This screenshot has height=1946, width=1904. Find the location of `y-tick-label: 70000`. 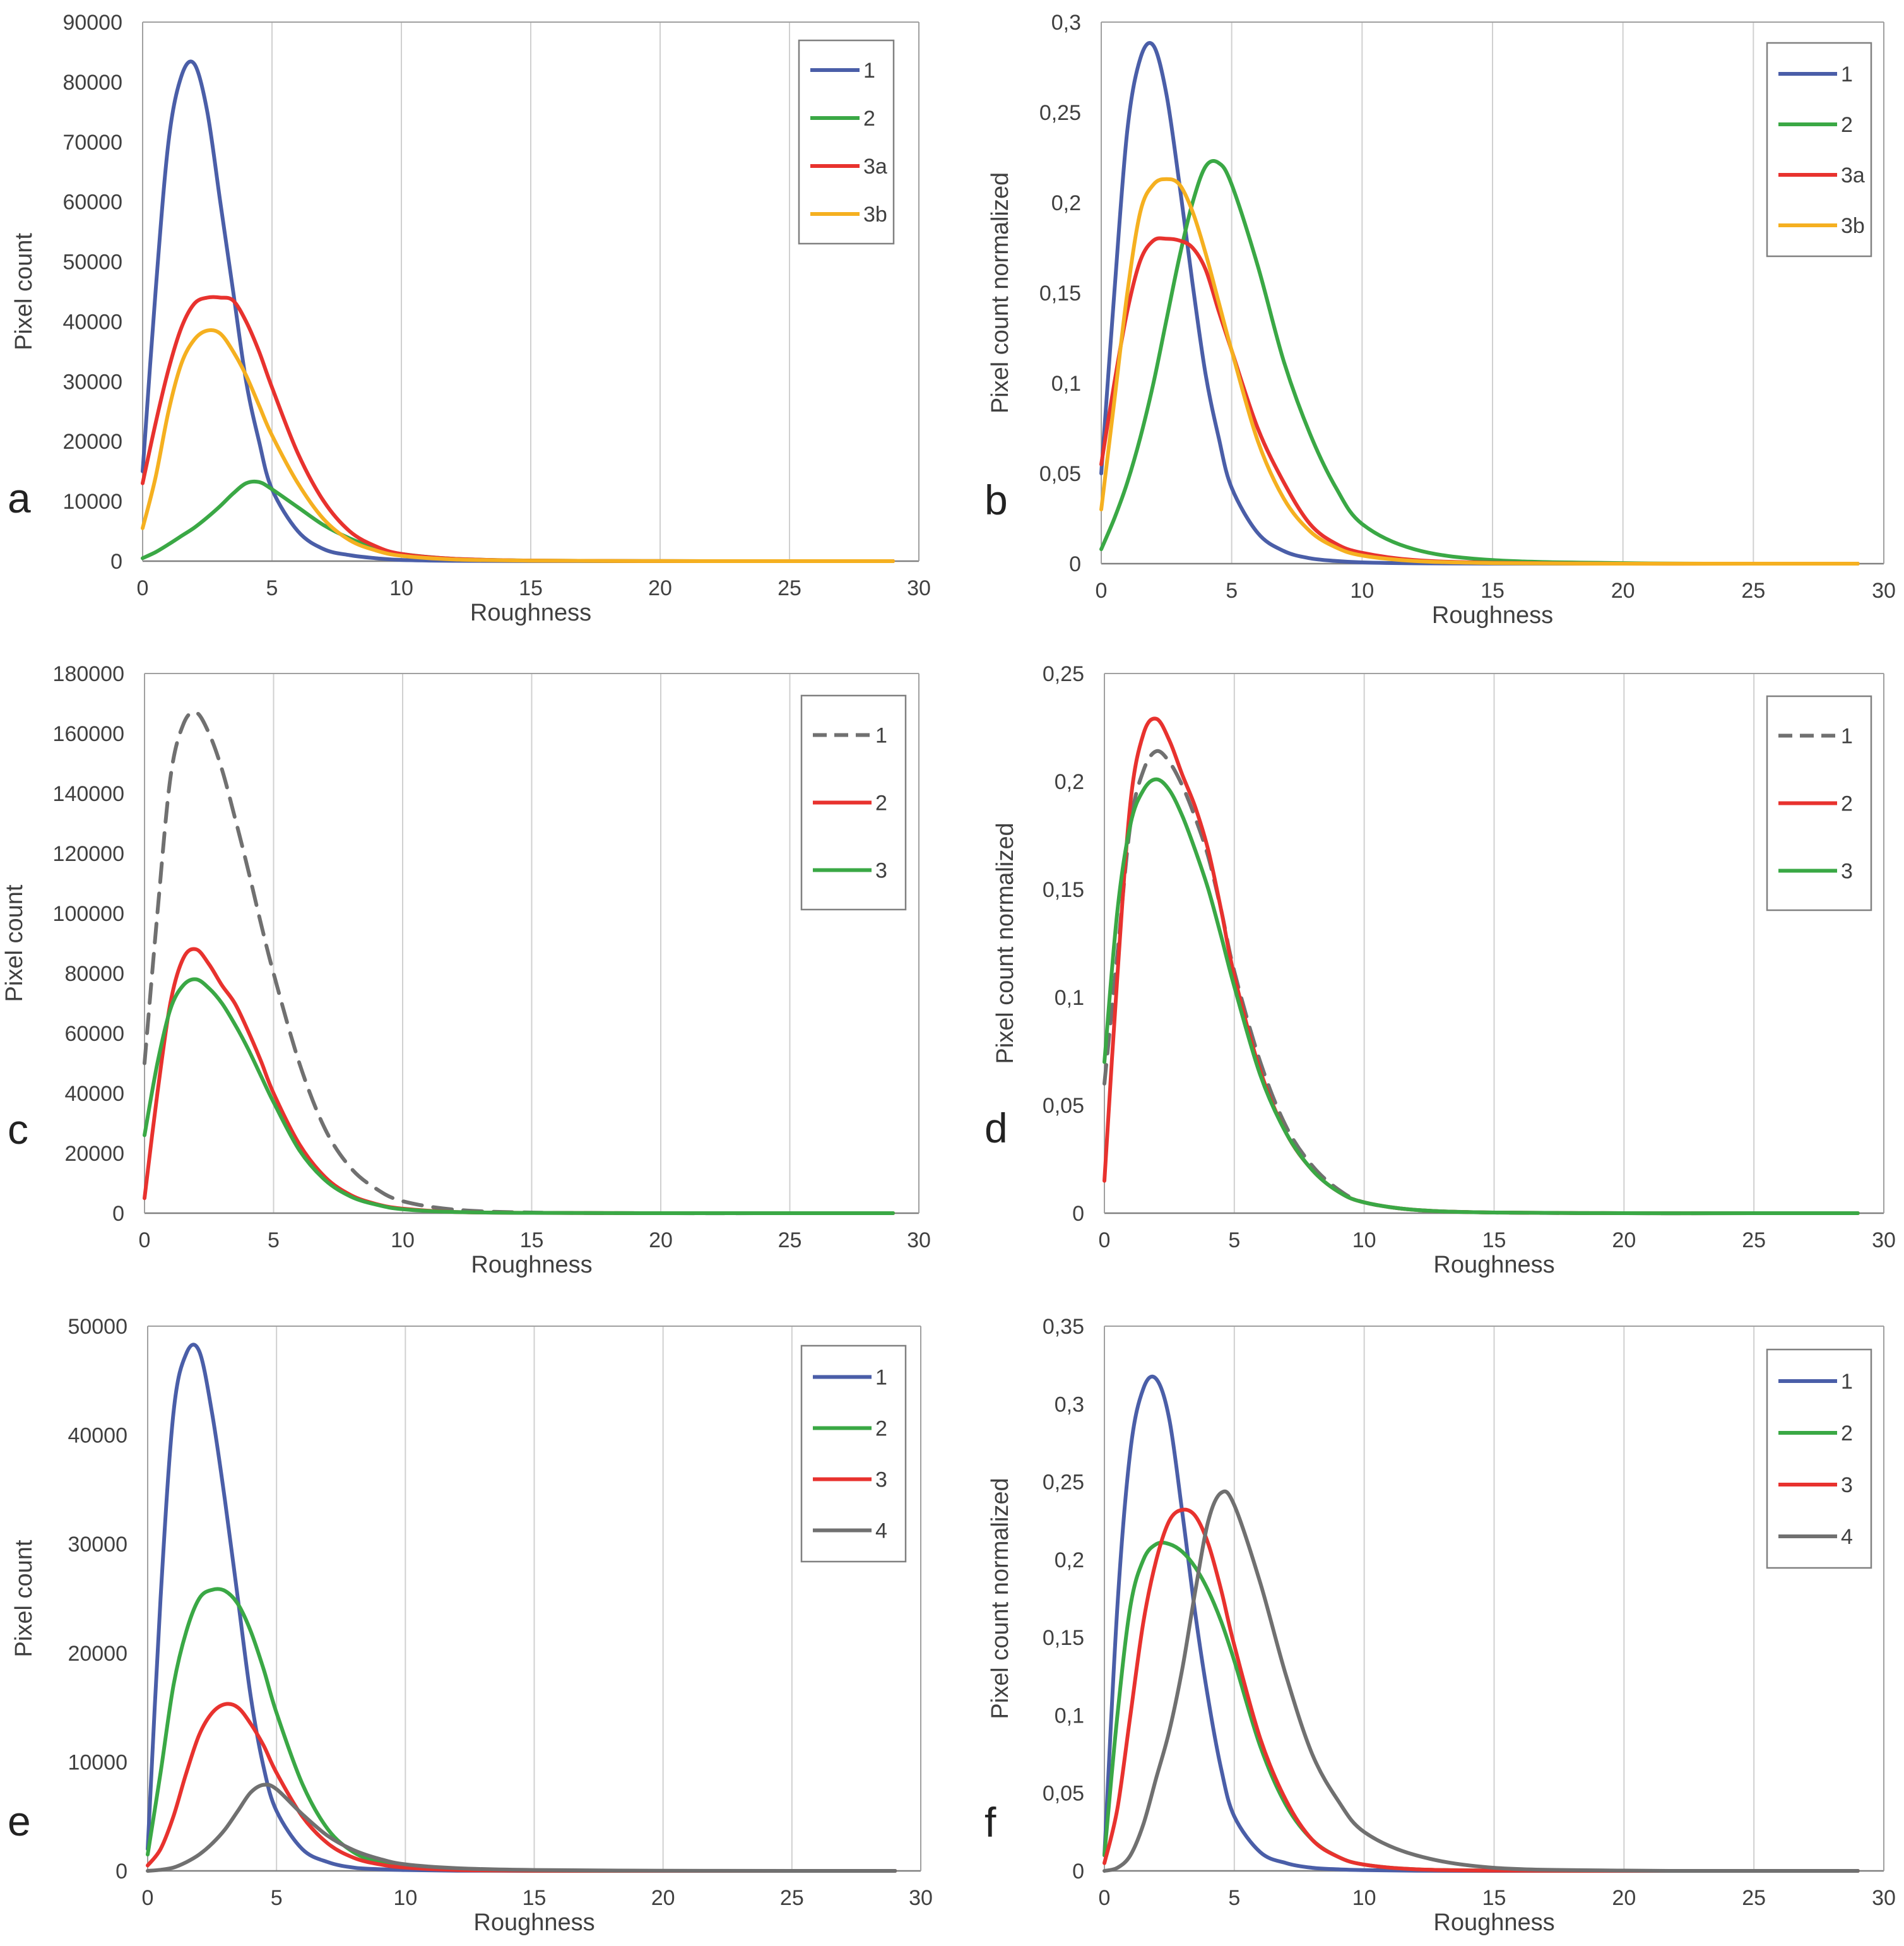

y-tick-label: 70000 is located at coordinates (92, 143).